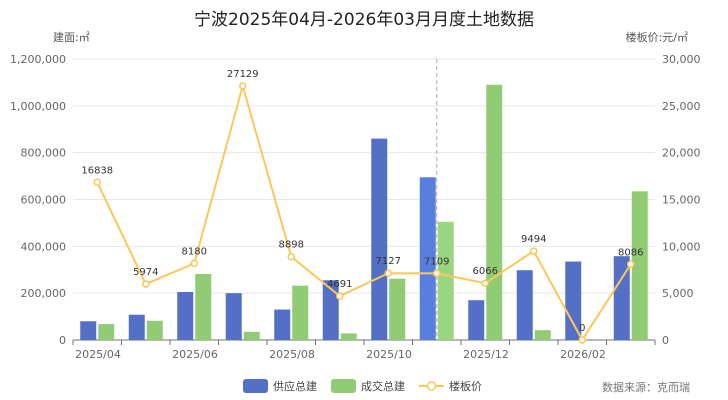  Describe the element at coordinates (38, 59) in the screenshot. I see `left-tick-label: 1,200,000` at that location.